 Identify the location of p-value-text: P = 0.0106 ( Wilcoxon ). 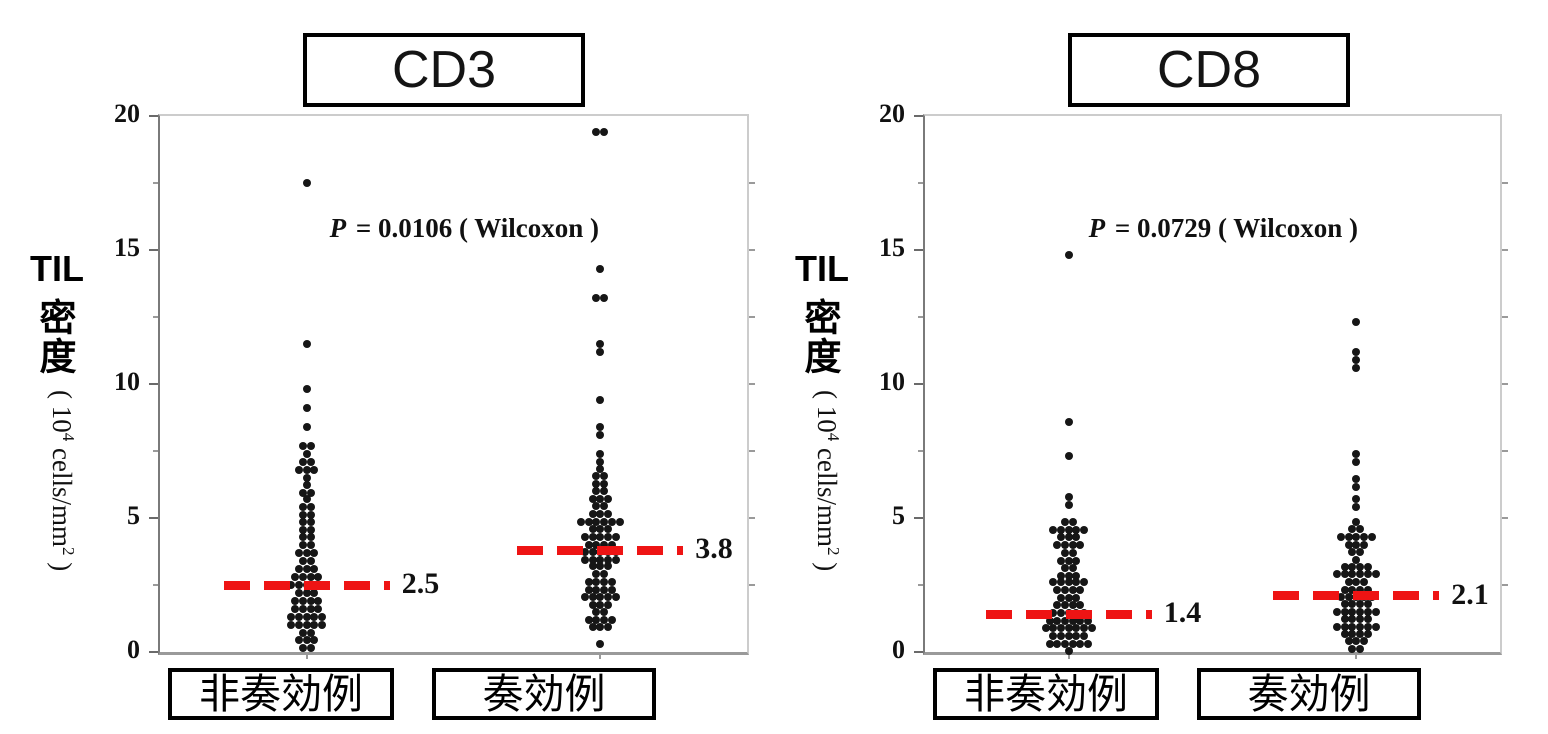
(464, 228).